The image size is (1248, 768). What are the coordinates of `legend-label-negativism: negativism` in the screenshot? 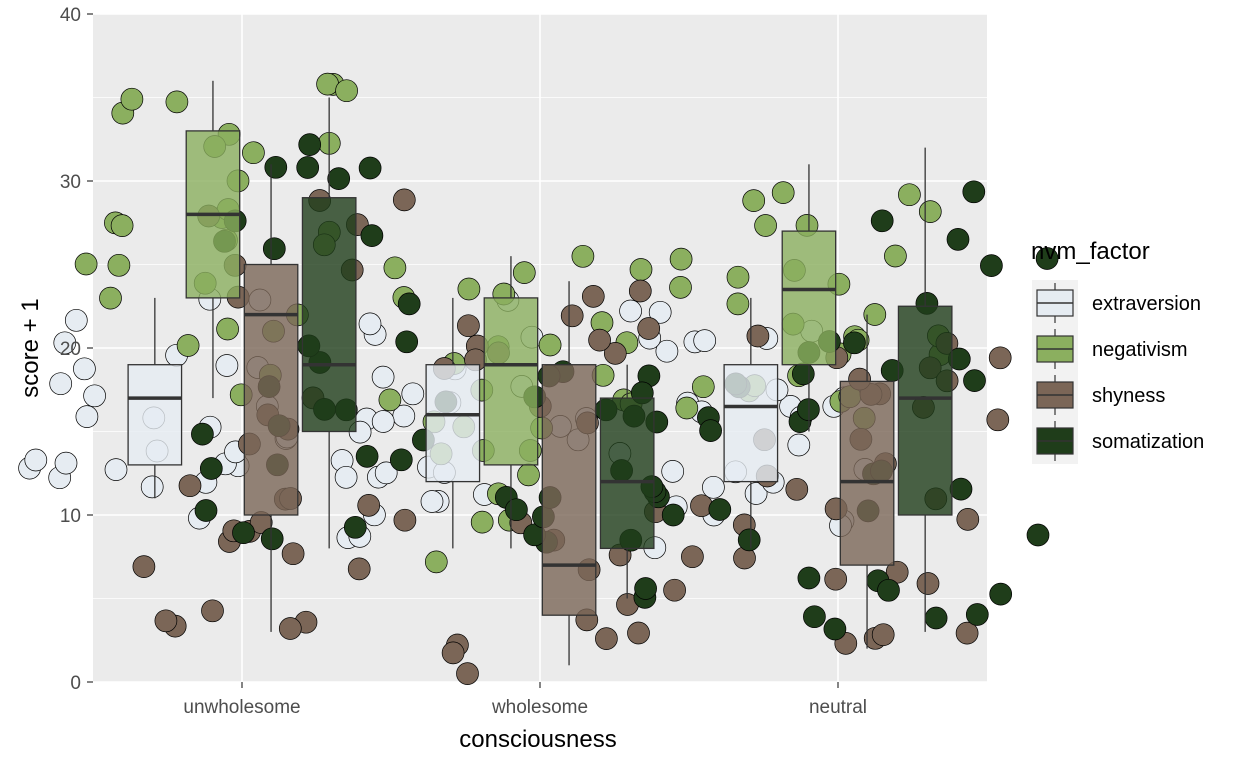 It's located at (1140, 350).